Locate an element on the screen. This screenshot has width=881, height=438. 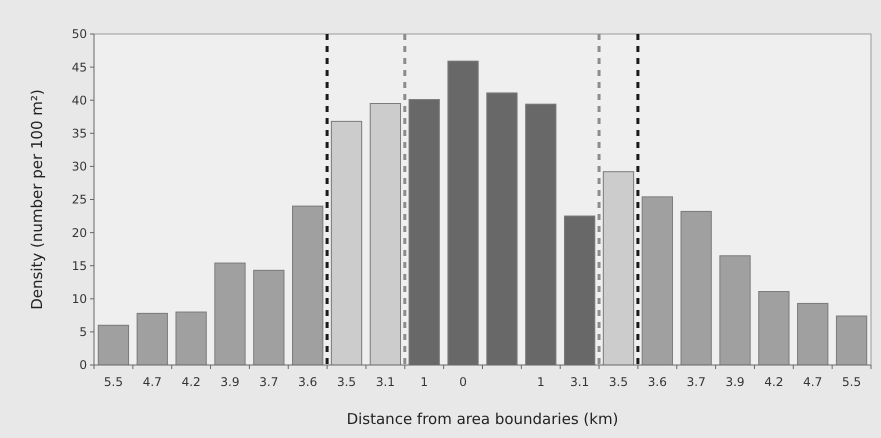
y-tick-label: 15 is located at coordinates (79, 265).